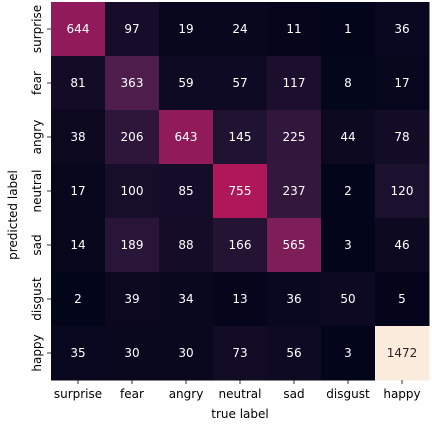  What do you see at coordinates (132, 191) in the screenshot?
I see `heatmap-cell-neutral-fear` at bounding box center [132, 191].